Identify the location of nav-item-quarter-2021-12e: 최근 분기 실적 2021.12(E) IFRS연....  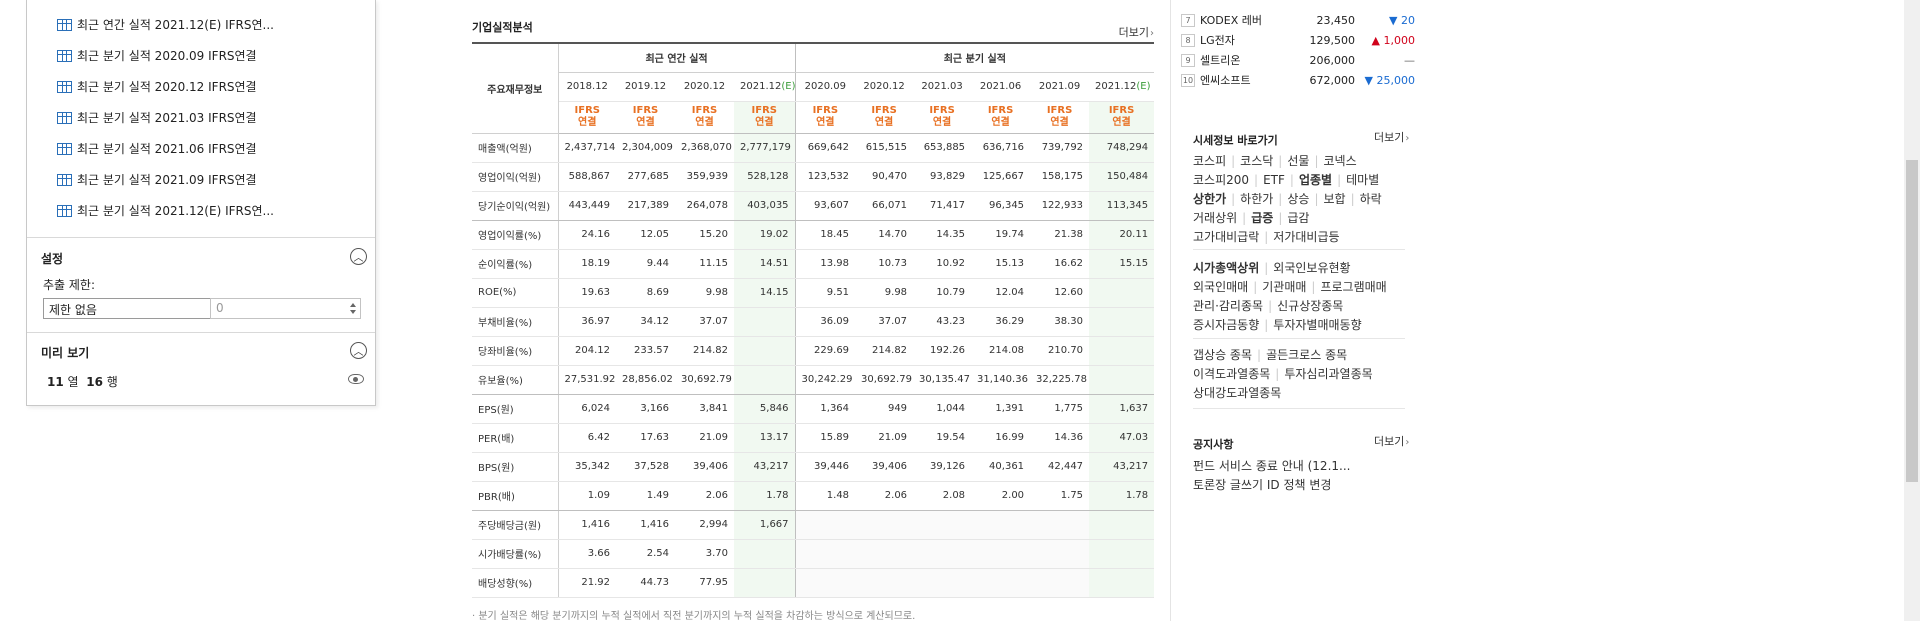
(165, 210).